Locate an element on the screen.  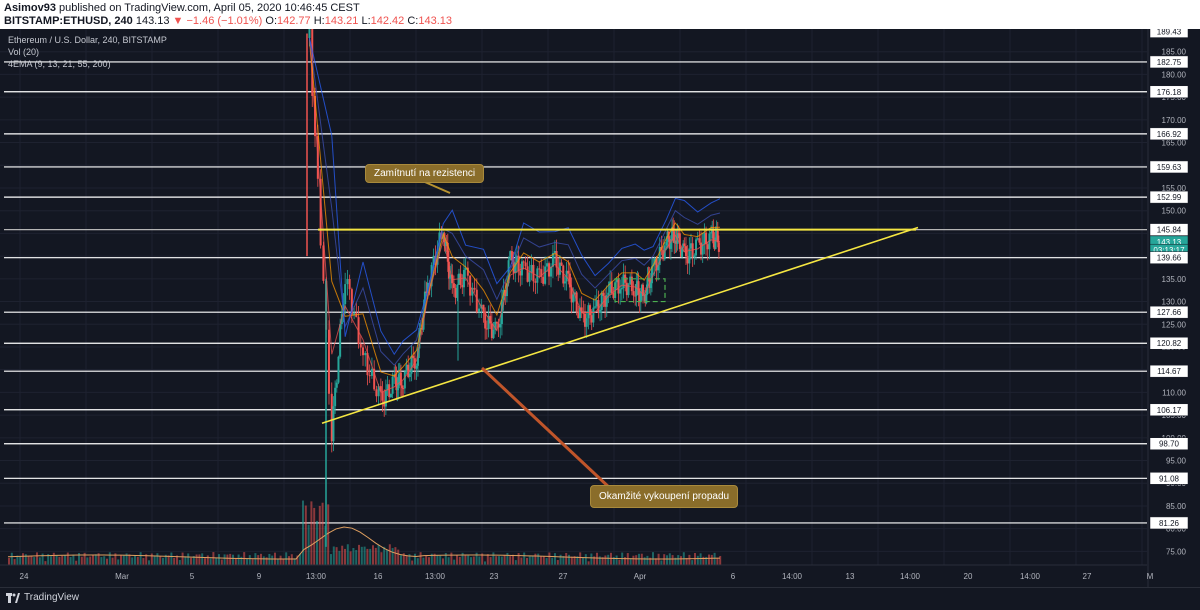
consolidation-box is located at coordinates (640, 290).